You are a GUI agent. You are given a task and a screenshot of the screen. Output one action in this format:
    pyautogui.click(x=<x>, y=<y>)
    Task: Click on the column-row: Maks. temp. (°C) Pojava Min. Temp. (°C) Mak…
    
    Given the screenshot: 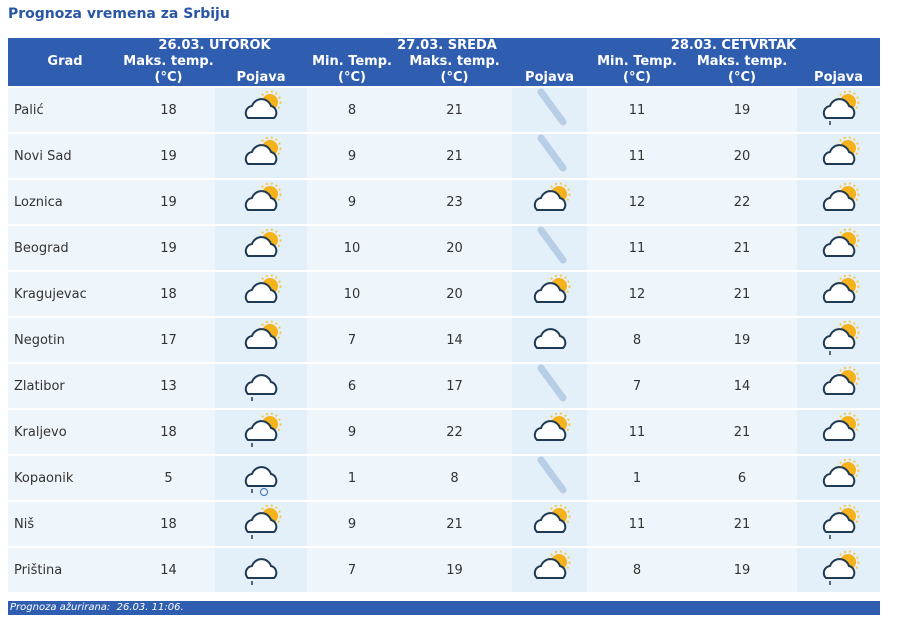 What is the action you would take?
    pyautogui.click(x=444, y=70)
    